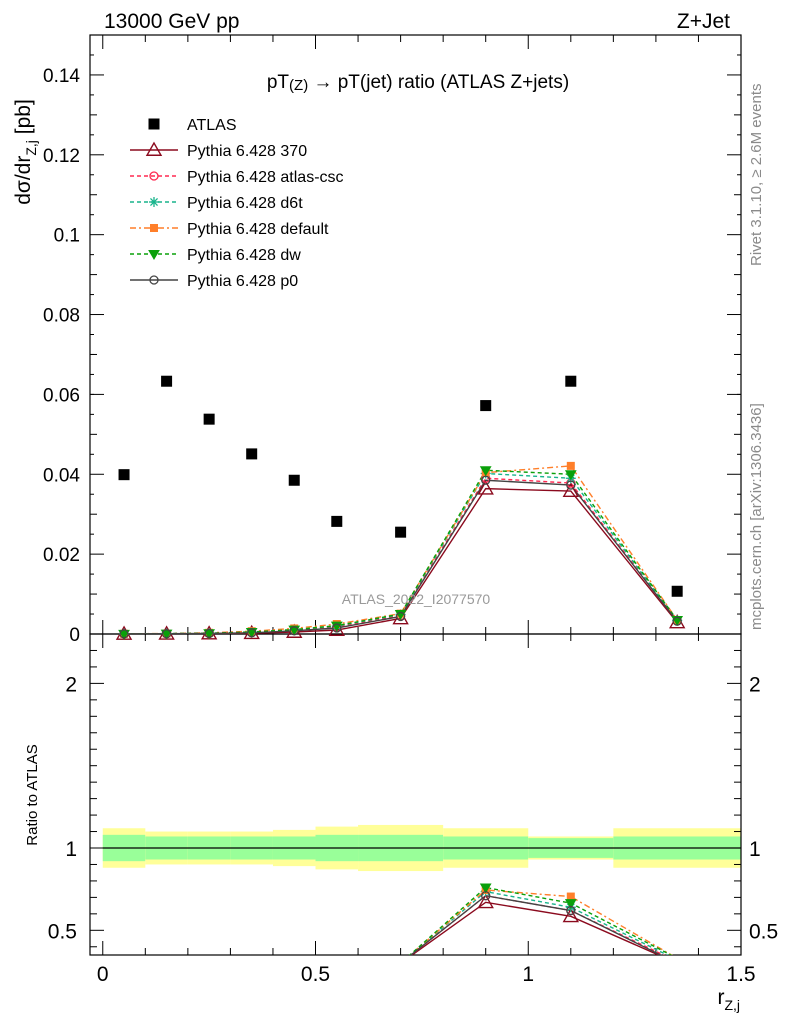 Image resolution: width=786 pixels, height=1029 pixels. Describe the element at coordinates (171, 21) in the screenshot. I see `header-left: 13000 GeV pp` at that location.